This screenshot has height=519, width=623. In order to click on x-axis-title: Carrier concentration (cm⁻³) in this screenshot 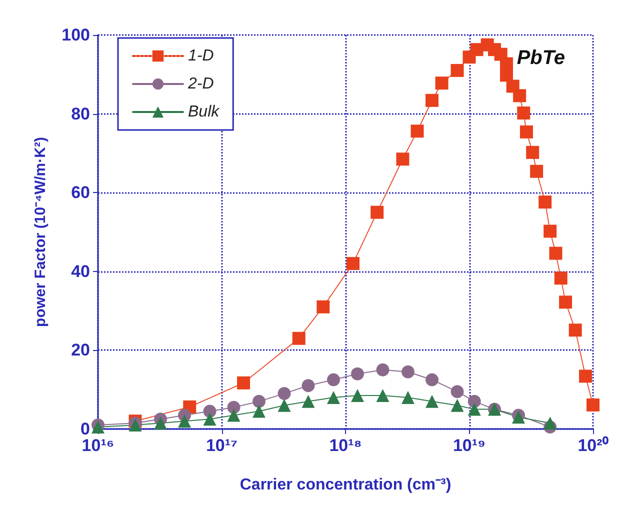, I will do `click(346, 485)`.